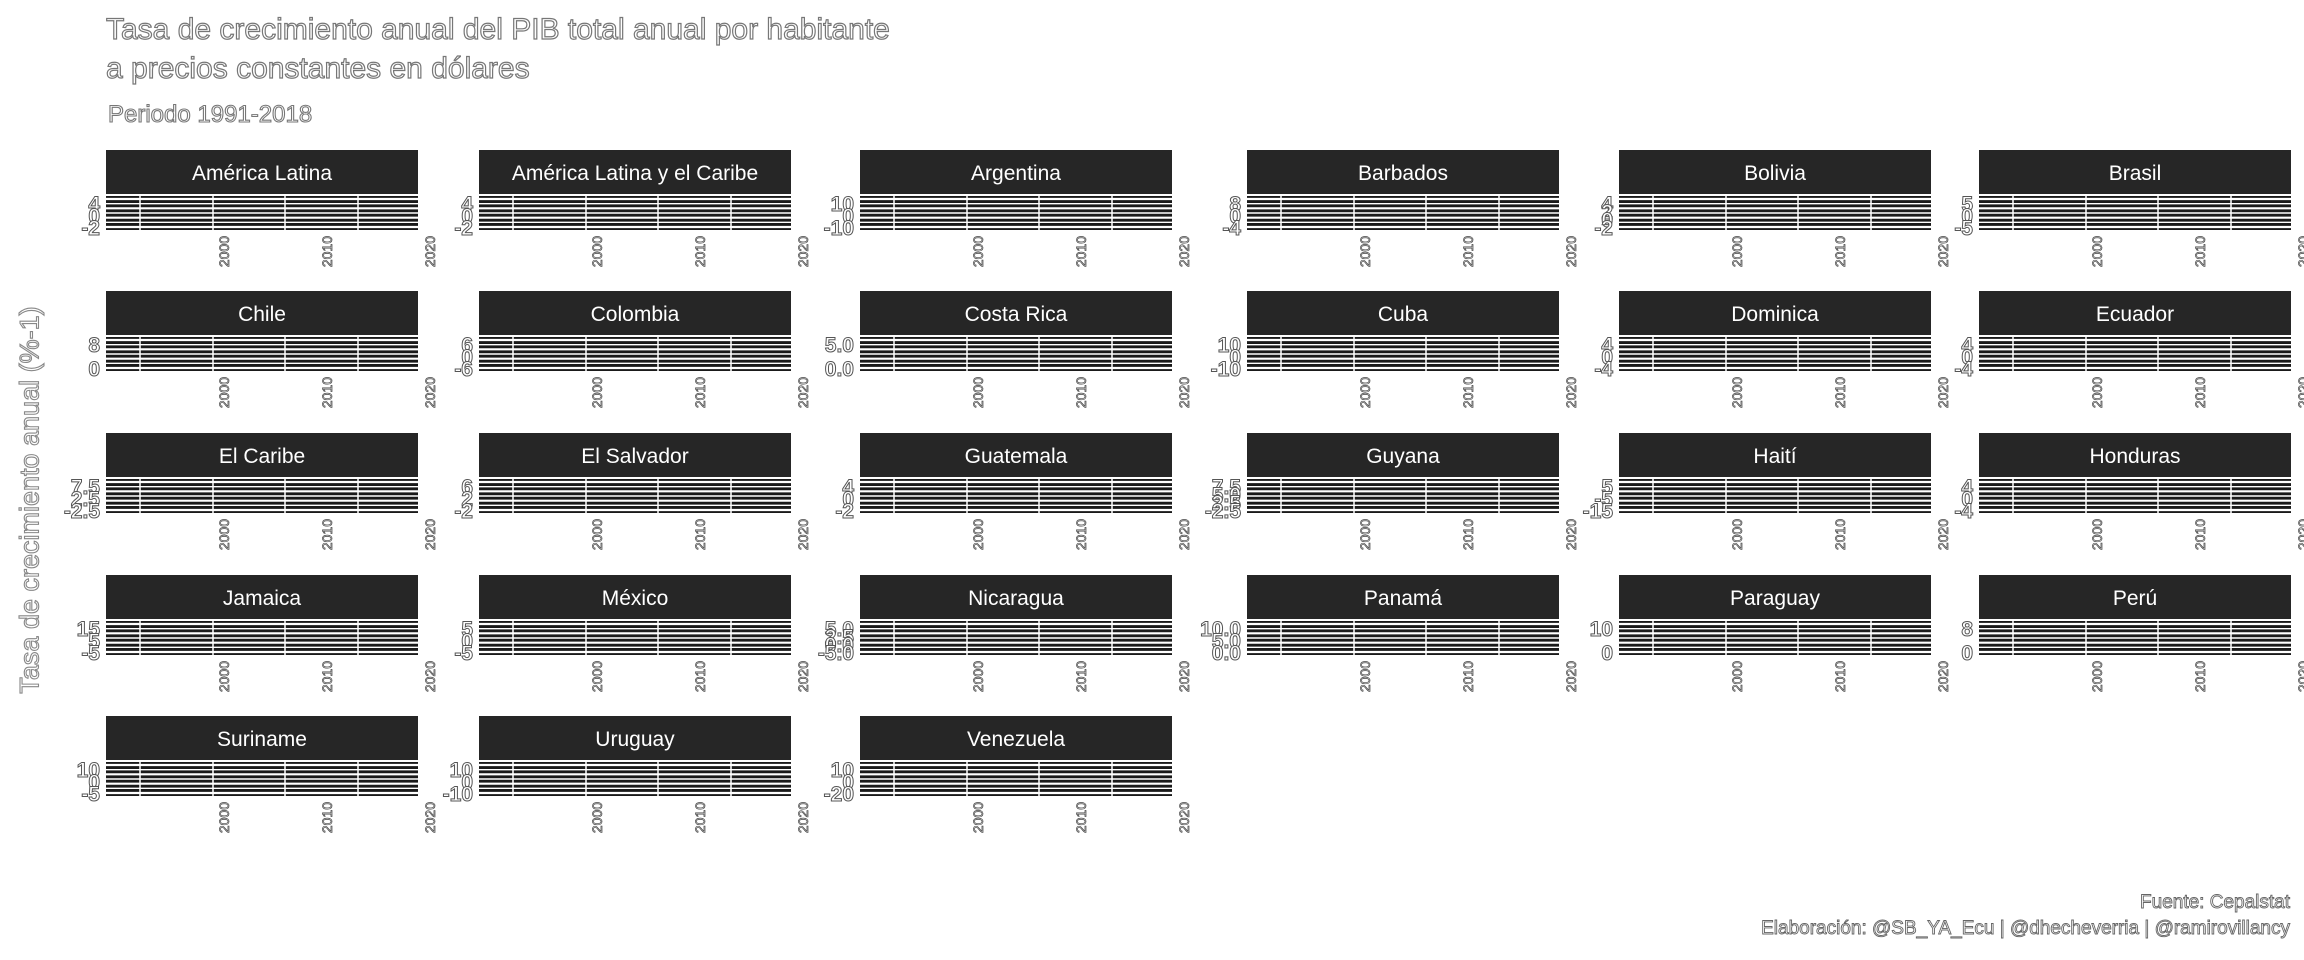 The width and height of the screenshot is (2304, 960). I want to click on facet-strip-label: Panamá, so click(1403, 598).